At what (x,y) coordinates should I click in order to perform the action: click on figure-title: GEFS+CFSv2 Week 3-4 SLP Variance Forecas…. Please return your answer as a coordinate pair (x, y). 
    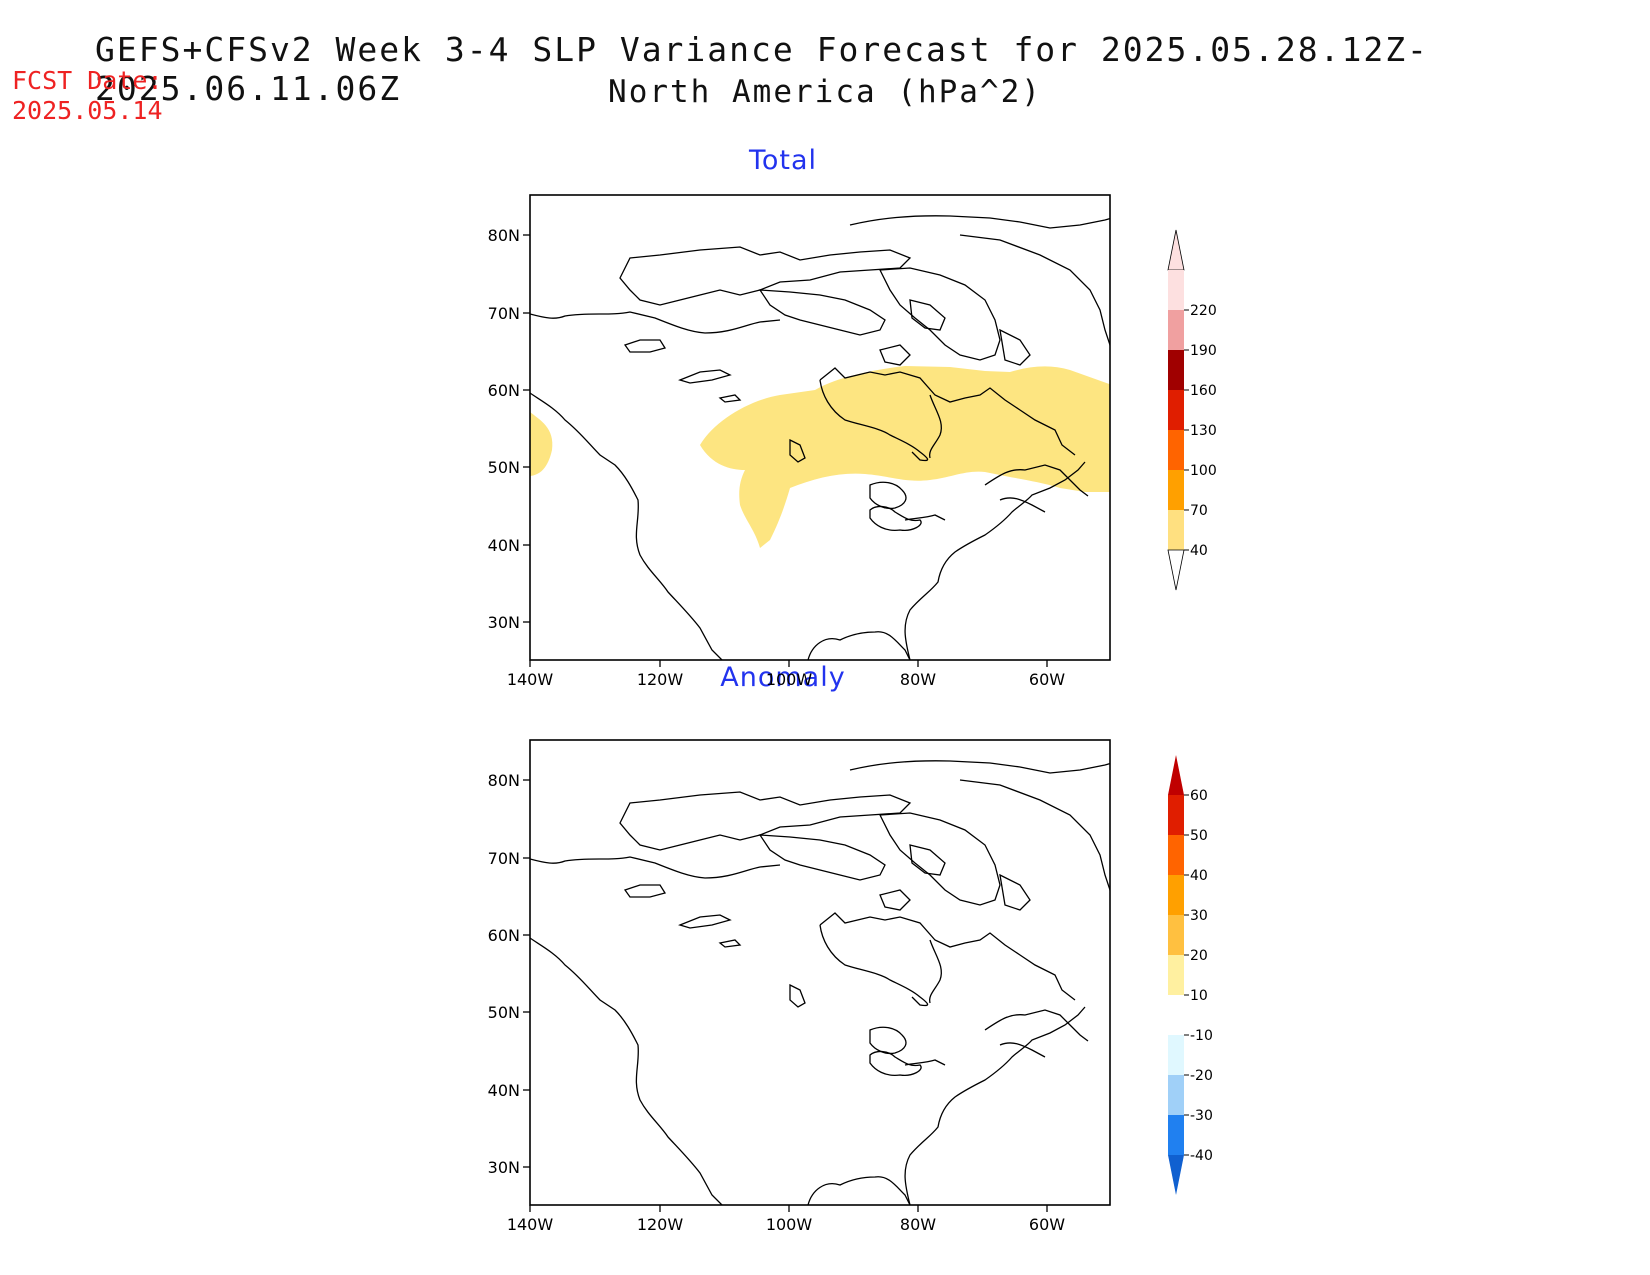
    Looking at the image, I should click on (762, 69).